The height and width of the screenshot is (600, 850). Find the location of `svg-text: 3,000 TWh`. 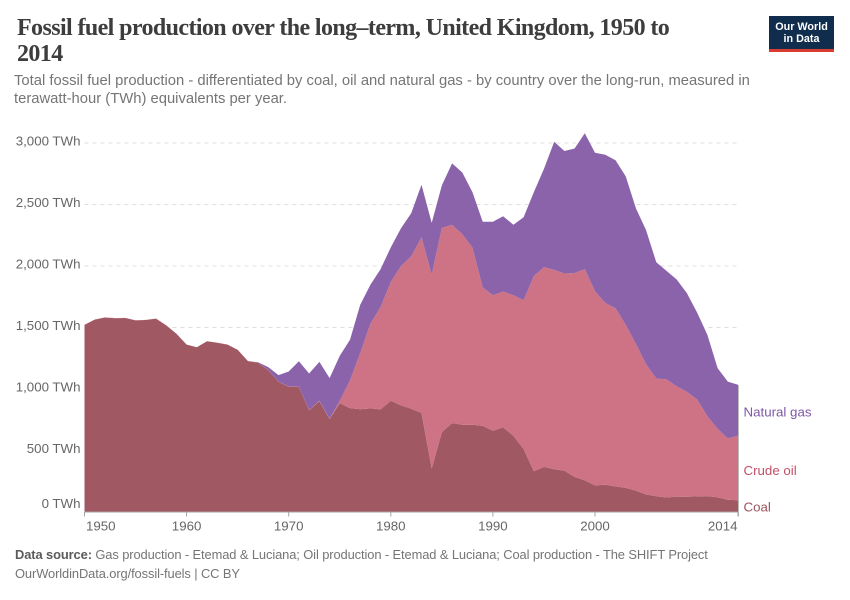

svg-text: 3,000 TWh is located at coordinates (48, 141).